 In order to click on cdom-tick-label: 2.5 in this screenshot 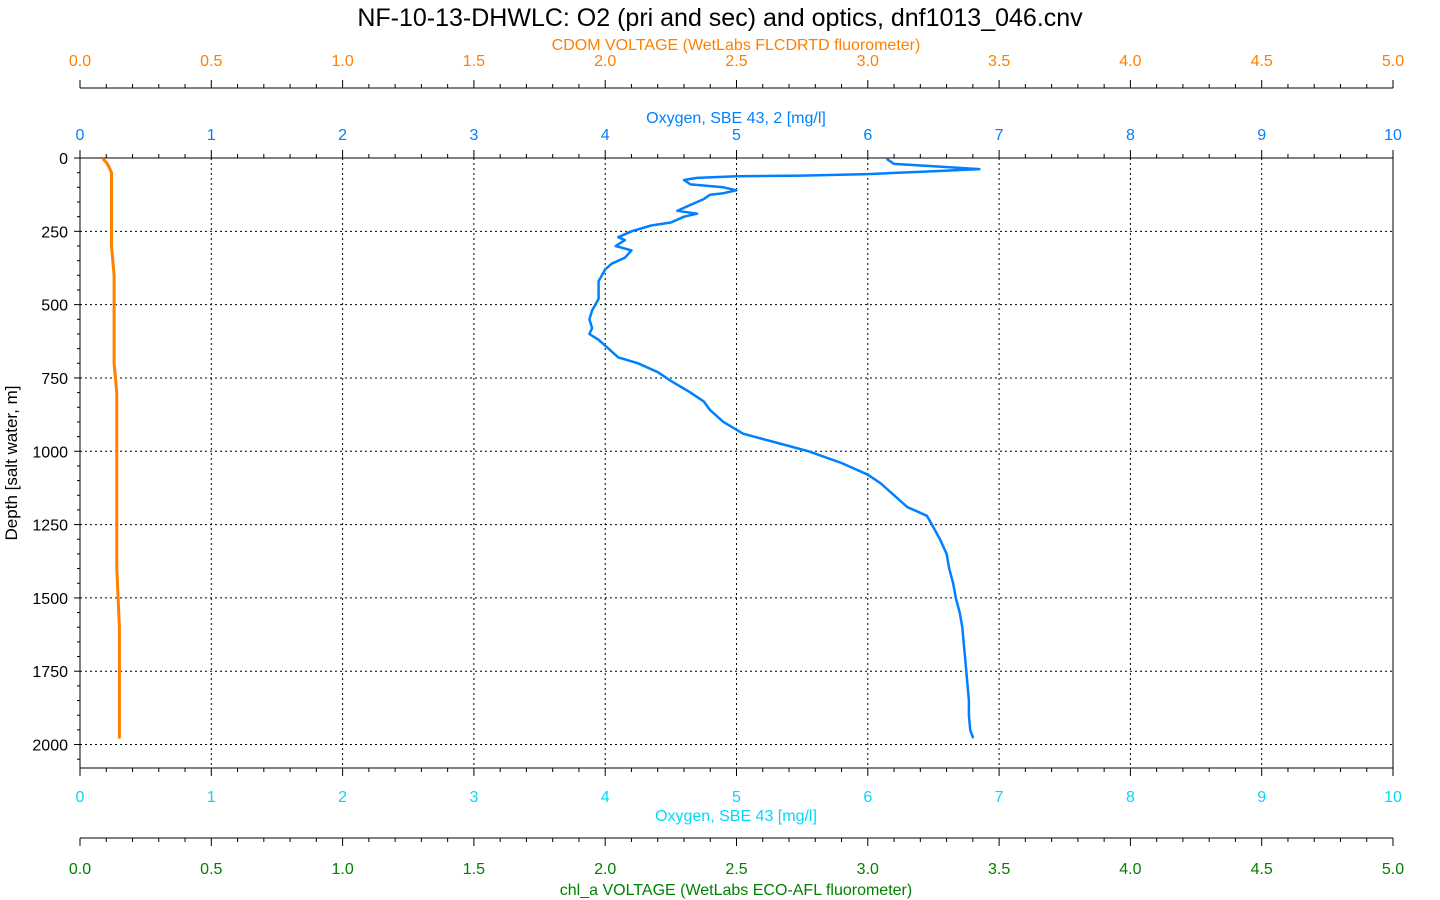, I will do `click(736, 61)`.